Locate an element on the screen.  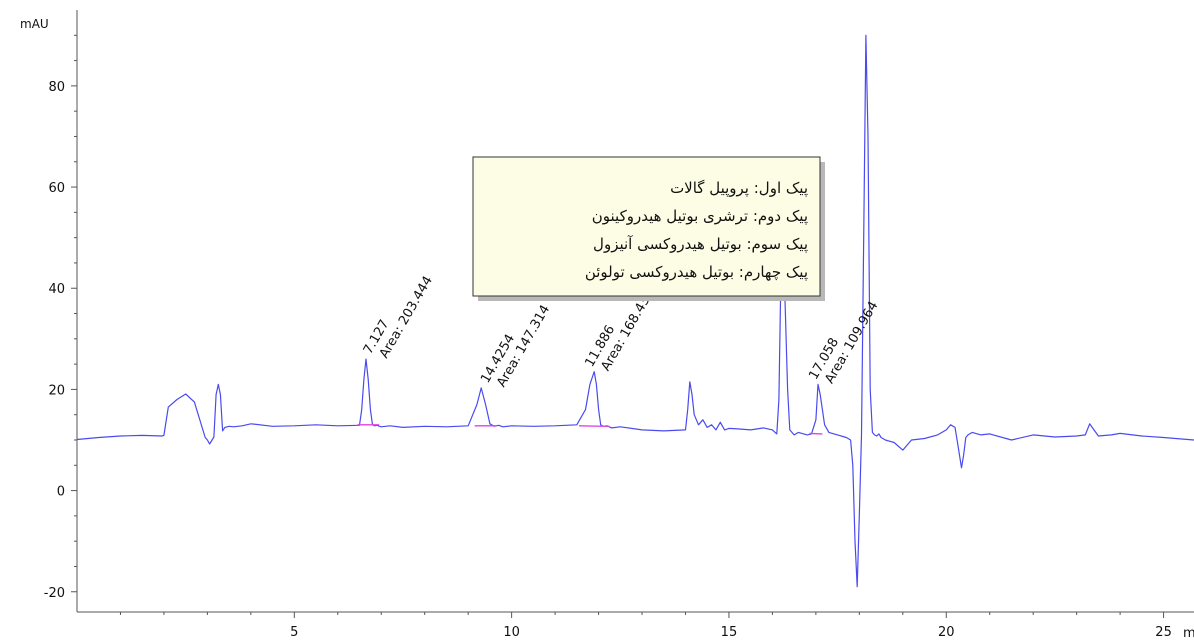
legend-line-text: پیک سوم: بوتیل هیدروکسی آنیزول is located at coordinates (700, 244).